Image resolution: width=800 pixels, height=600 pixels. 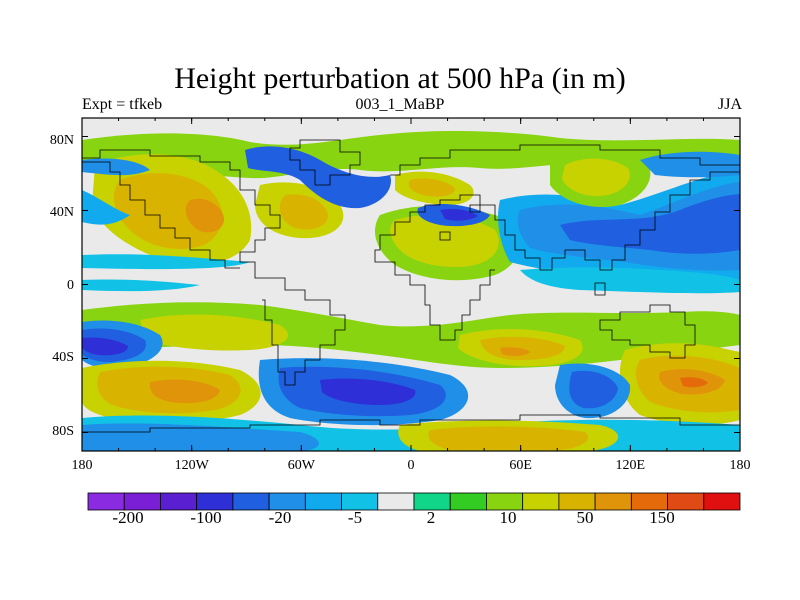 What do you see at coordinates (630, 465) in the screenshot?
I see `x-tick-label: 120E` at bounding box center [630, 465].